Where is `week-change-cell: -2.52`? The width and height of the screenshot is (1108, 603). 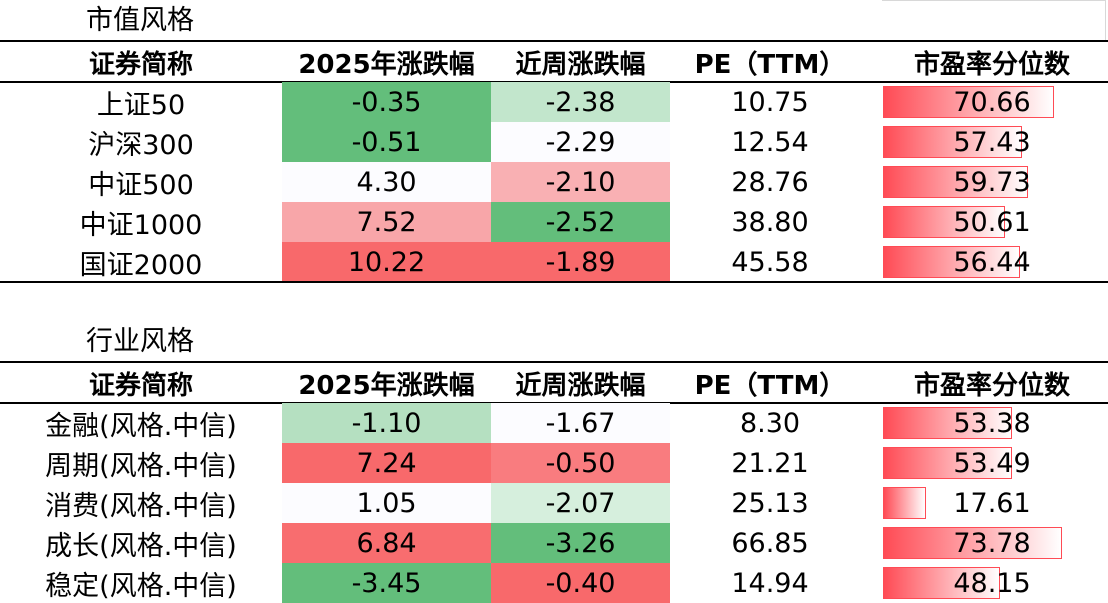 week-change-cell: -2.52 is located at coordinates (580, 222).